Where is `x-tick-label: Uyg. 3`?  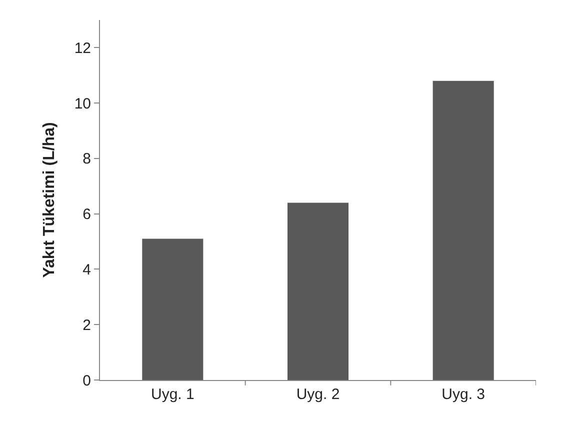 x-tick-label: Uyg. 3 is located at coordinates (464, 394).